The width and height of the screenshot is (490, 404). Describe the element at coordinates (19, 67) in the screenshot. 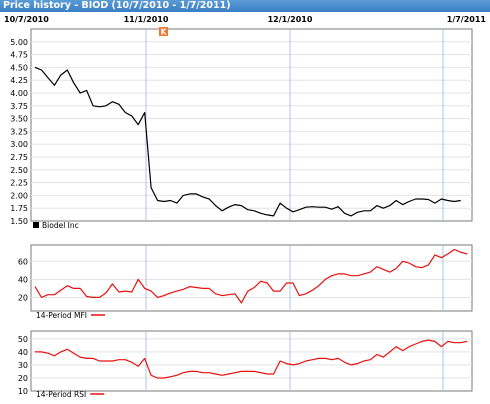

I see `price-y-tick-label: 4.50` at that location.